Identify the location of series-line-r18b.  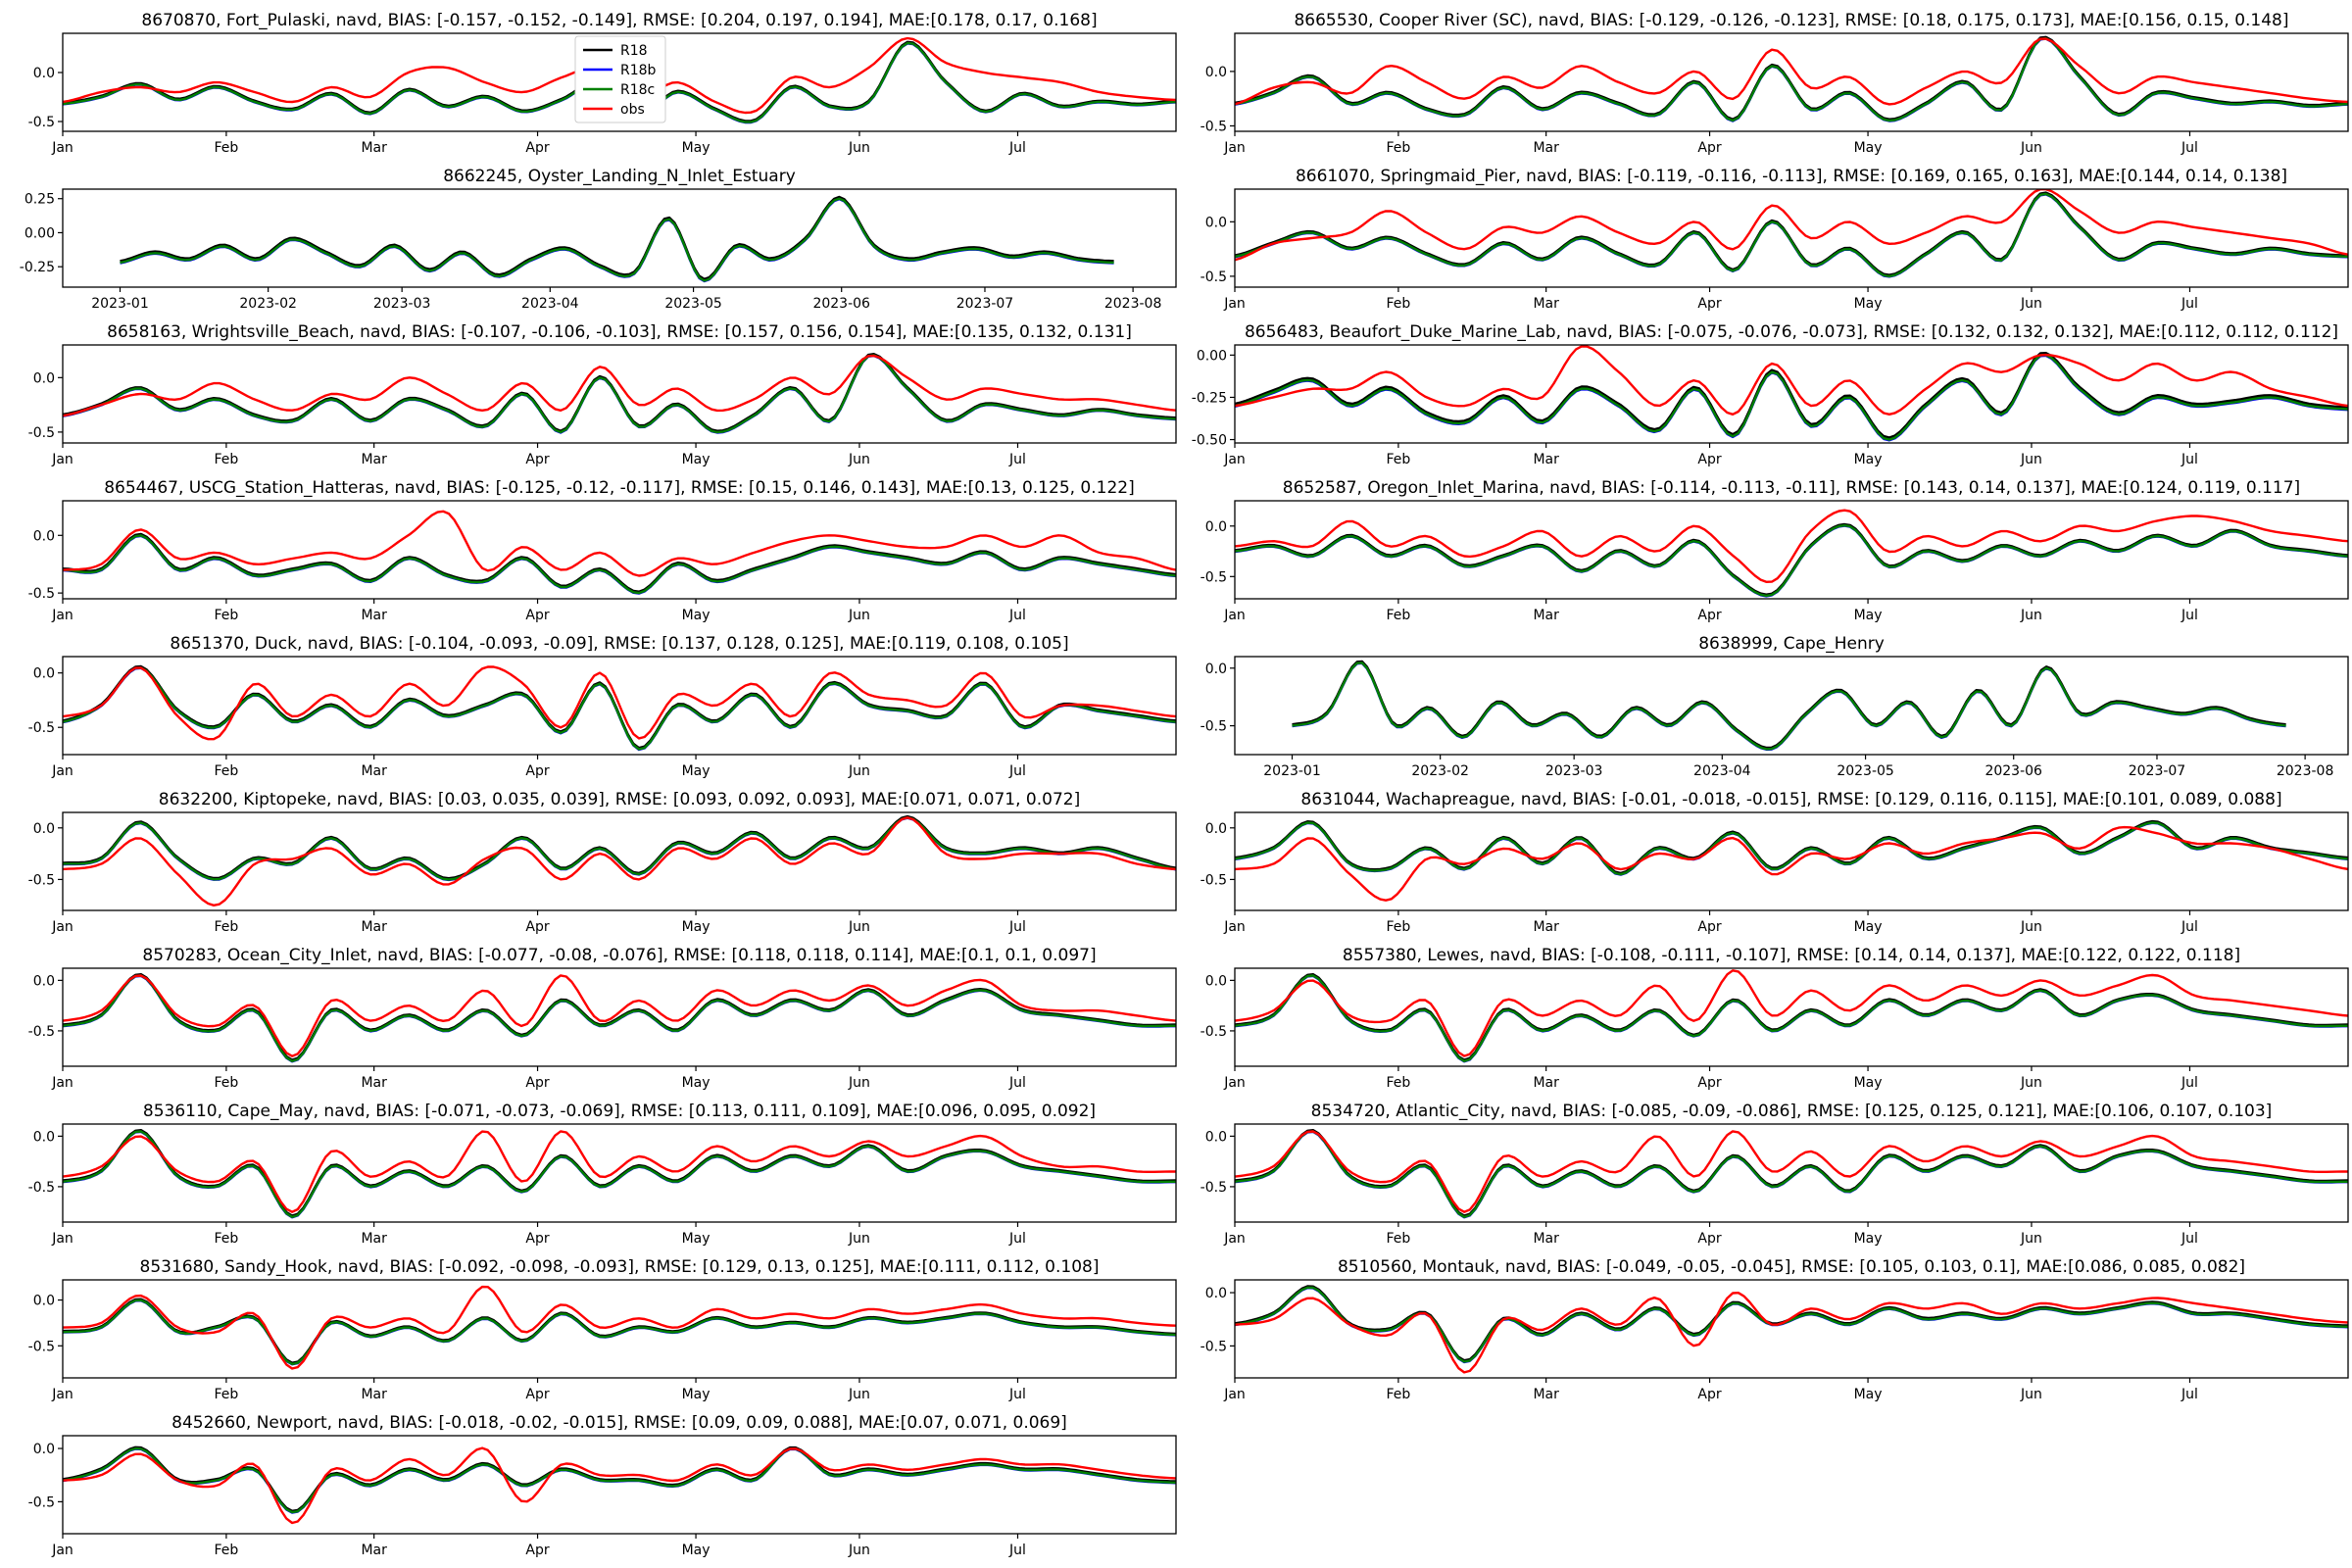
(619, 709).